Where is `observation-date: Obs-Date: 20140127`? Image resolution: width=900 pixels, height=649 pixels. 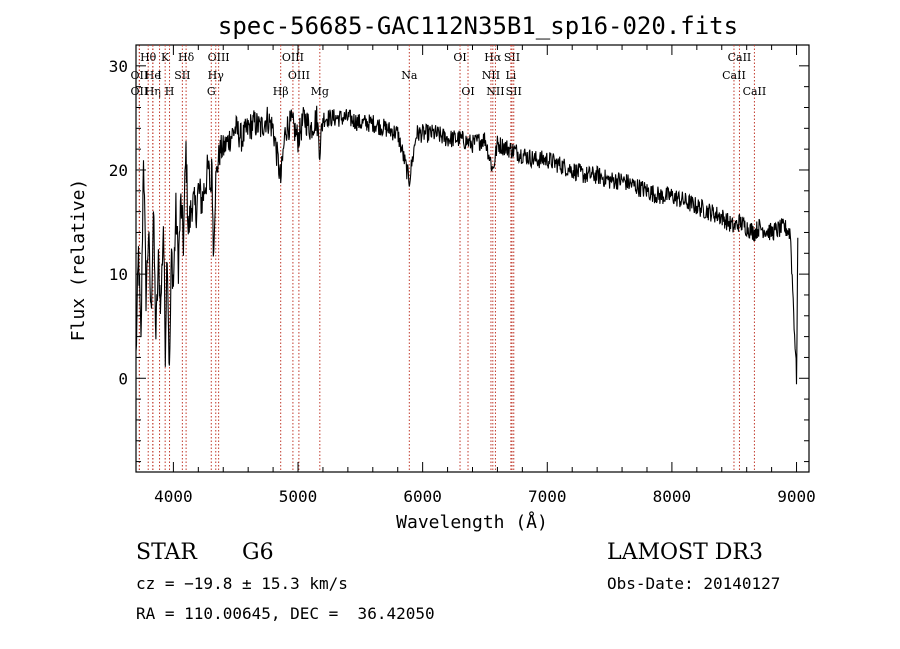 observation-date: Obs-Date: 20140127 is located at coordinates (694, 583).